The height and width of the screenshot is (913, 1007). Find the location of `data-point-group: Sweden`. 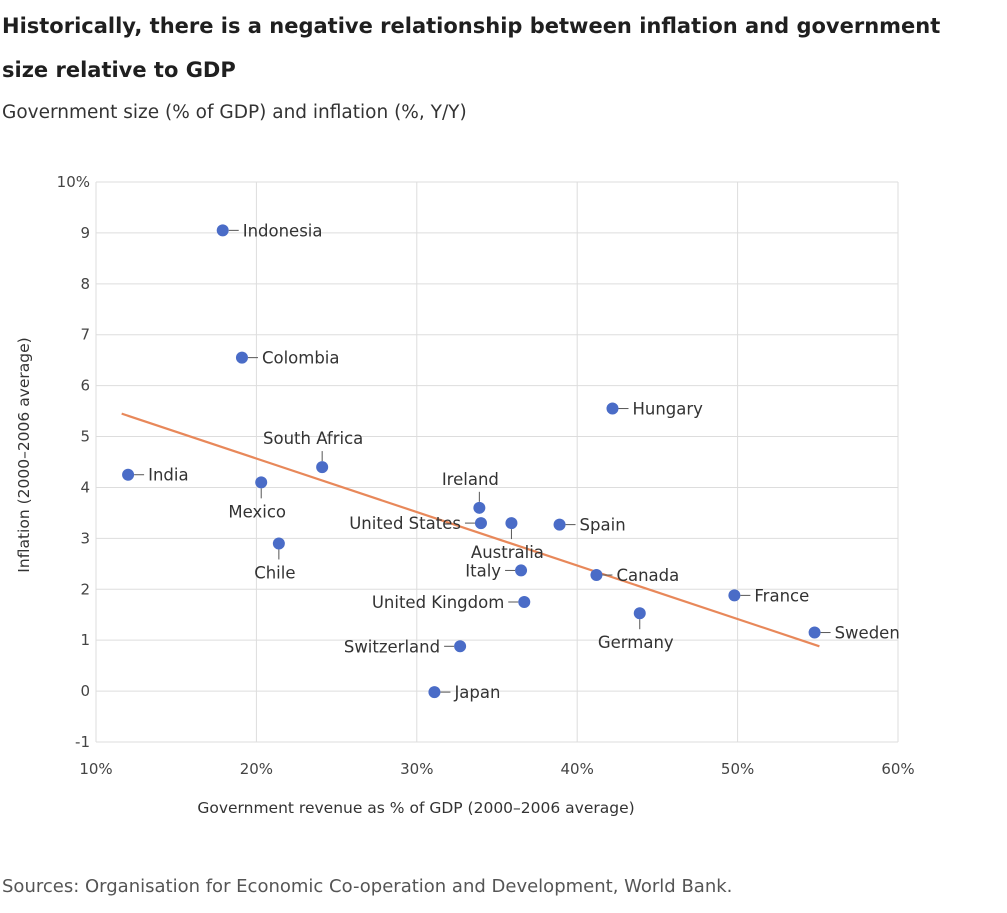

data-point-group: Sweden is located at coordinates (854, 633).